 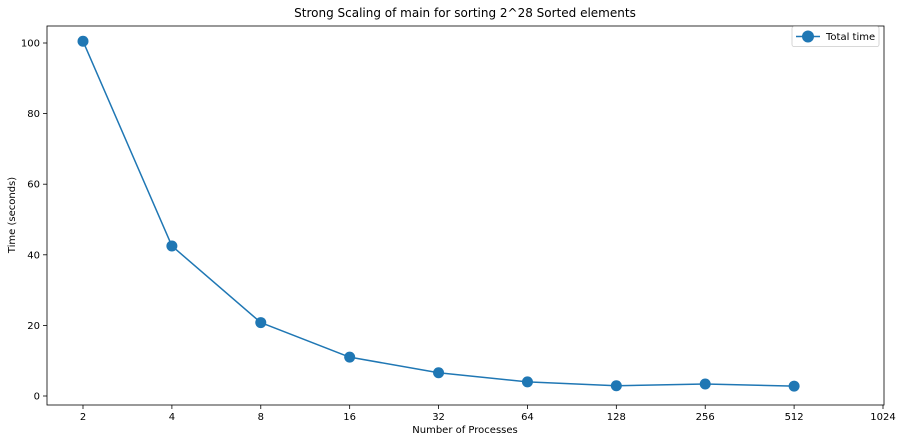 I want to click on y-tick-label-80: 80, so click(x=33, y=114).